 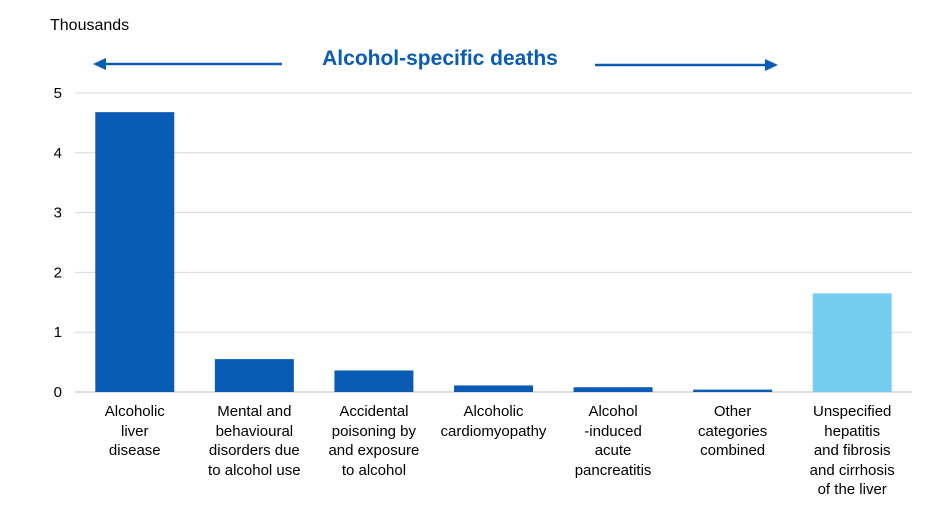 What do you see at coordinates (493, 421) in the screenshot?
I see `x-category-label: Alcoholic cardiomyopathy` at bounding box center [493, 421].